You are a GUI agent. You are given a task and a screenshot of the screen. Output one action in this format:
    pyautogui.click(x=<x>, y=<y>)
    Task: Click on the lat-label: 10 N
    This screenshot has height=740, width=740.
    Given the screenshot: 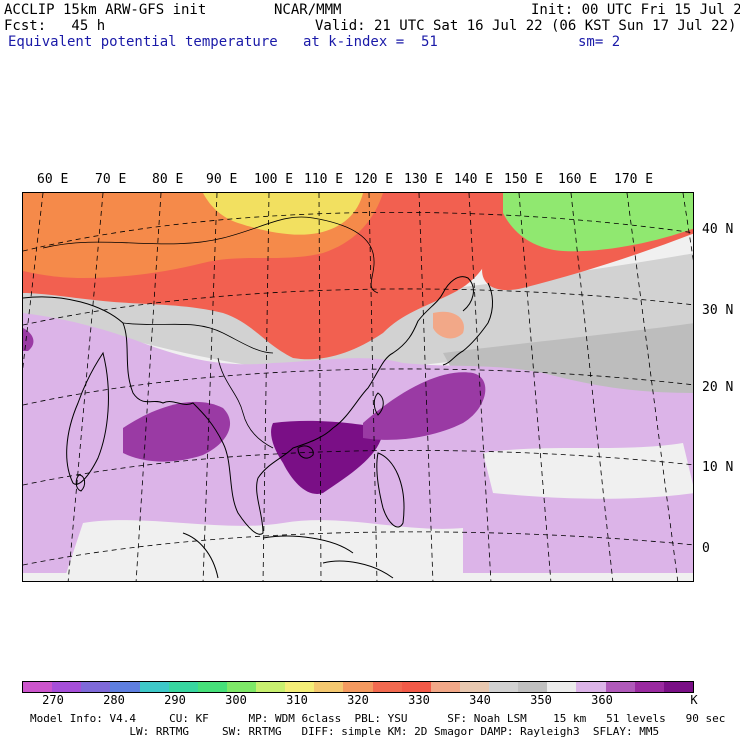 What is the action you would take?
    pyautogui.click(x=718, y=467)
    